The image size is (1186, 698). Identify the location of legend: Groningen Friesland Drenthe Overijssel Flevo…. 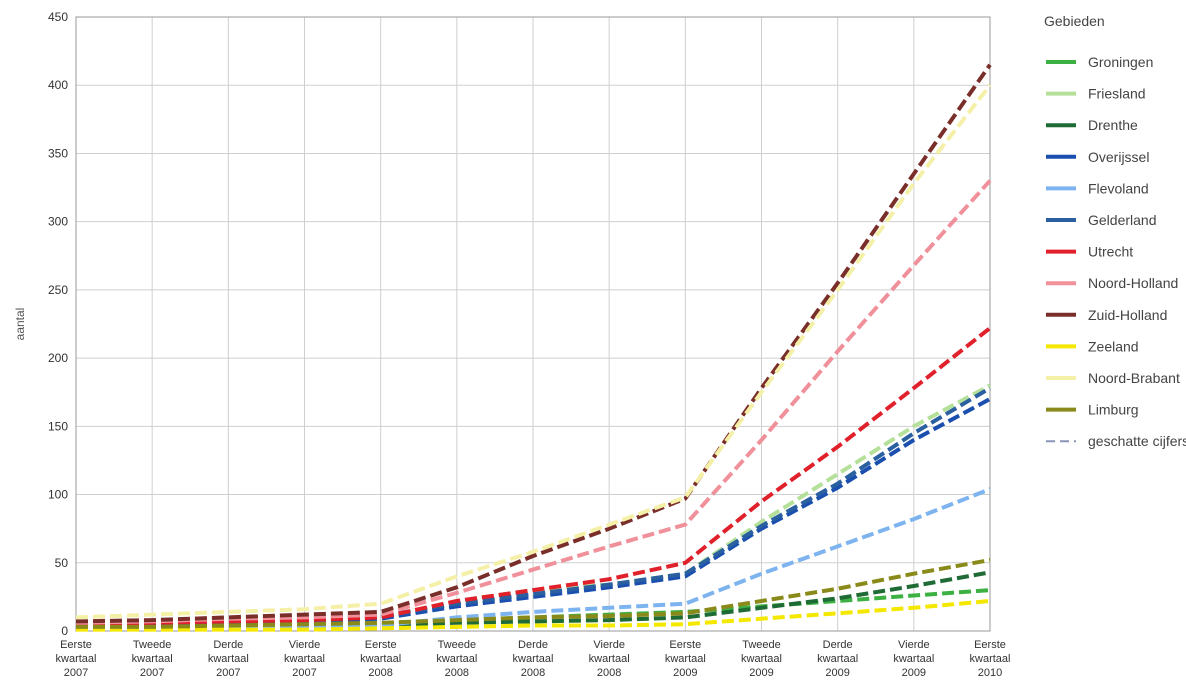
(1116, 251).